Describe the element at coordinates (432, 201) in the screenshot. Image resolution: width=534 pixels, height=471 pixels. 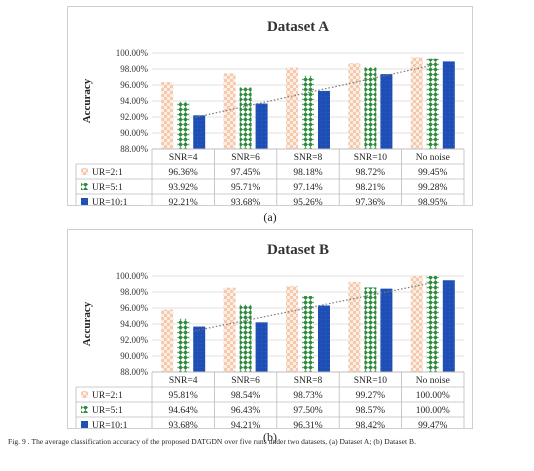
I see `data-value-label: 98.95%` at that location.